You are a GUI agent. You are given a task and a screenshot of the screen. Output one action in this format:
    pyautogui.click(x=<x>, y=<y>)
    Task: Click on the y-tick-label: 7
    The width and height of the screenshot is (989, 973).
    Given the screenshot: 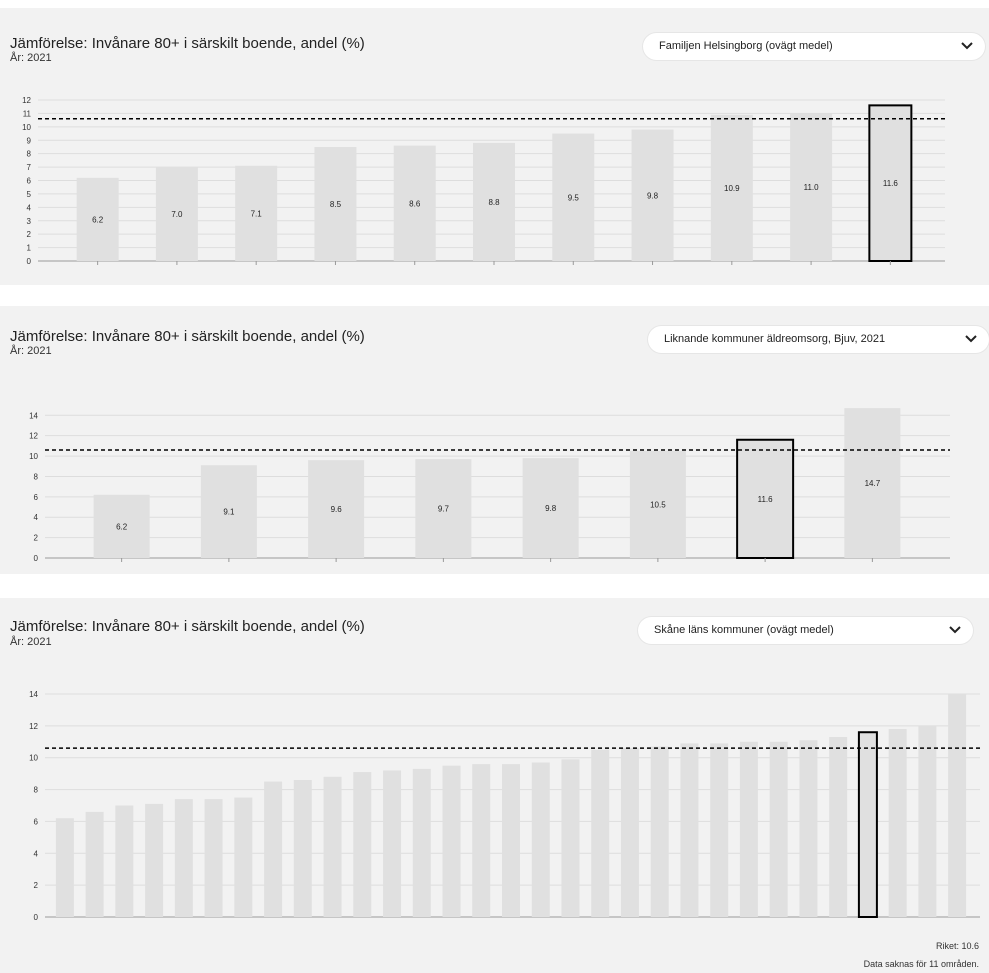 What is the action you would take?
    pyautogui.click(x=29, y=167)
    